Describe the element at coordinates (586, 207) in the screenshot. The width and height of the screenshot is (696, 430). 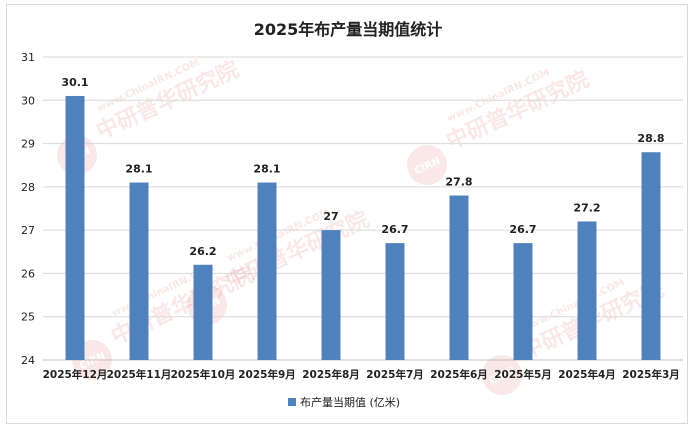
I see `data-label: 27.2` at that location.